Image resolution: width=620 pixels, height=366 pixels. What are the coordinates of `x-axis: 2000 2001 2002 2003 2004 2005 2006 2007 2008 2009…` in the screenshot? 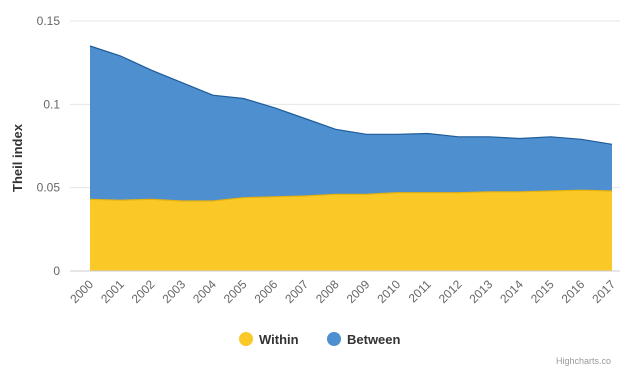 It's located at (343, 288).